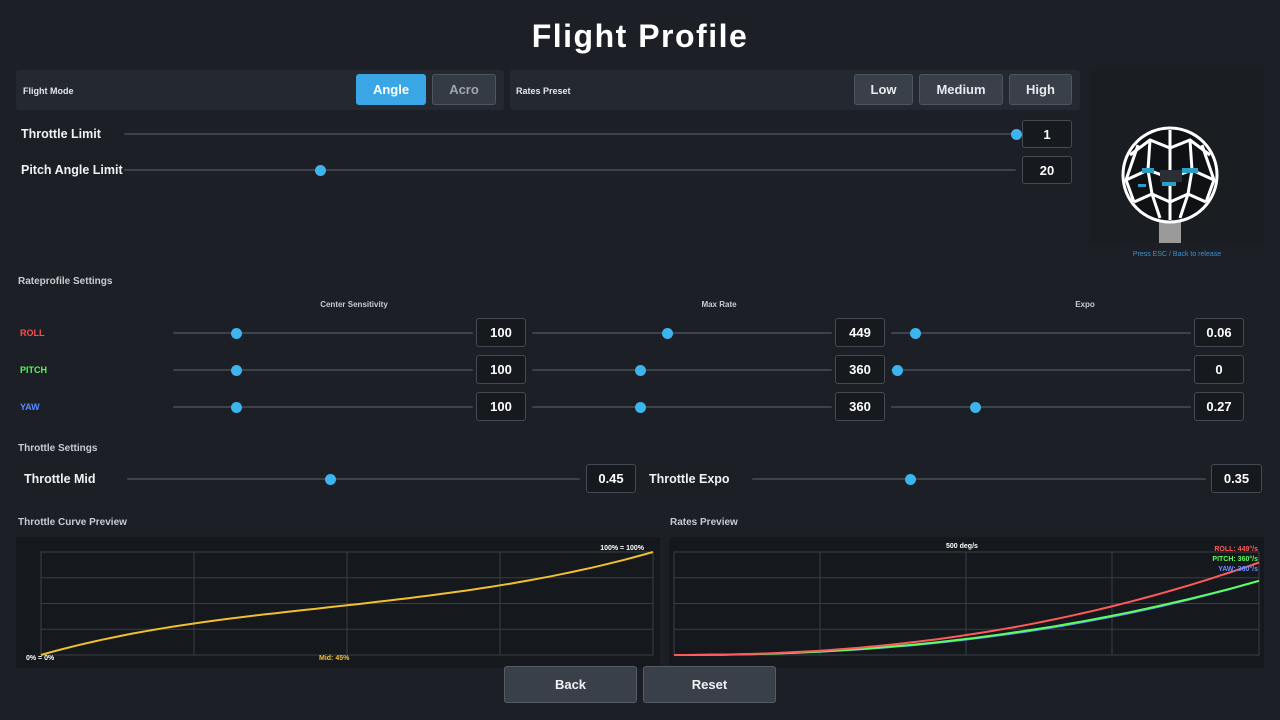 The image size is (1280, 720). I want to click on column-expo: Expo, so click(1085, 304).